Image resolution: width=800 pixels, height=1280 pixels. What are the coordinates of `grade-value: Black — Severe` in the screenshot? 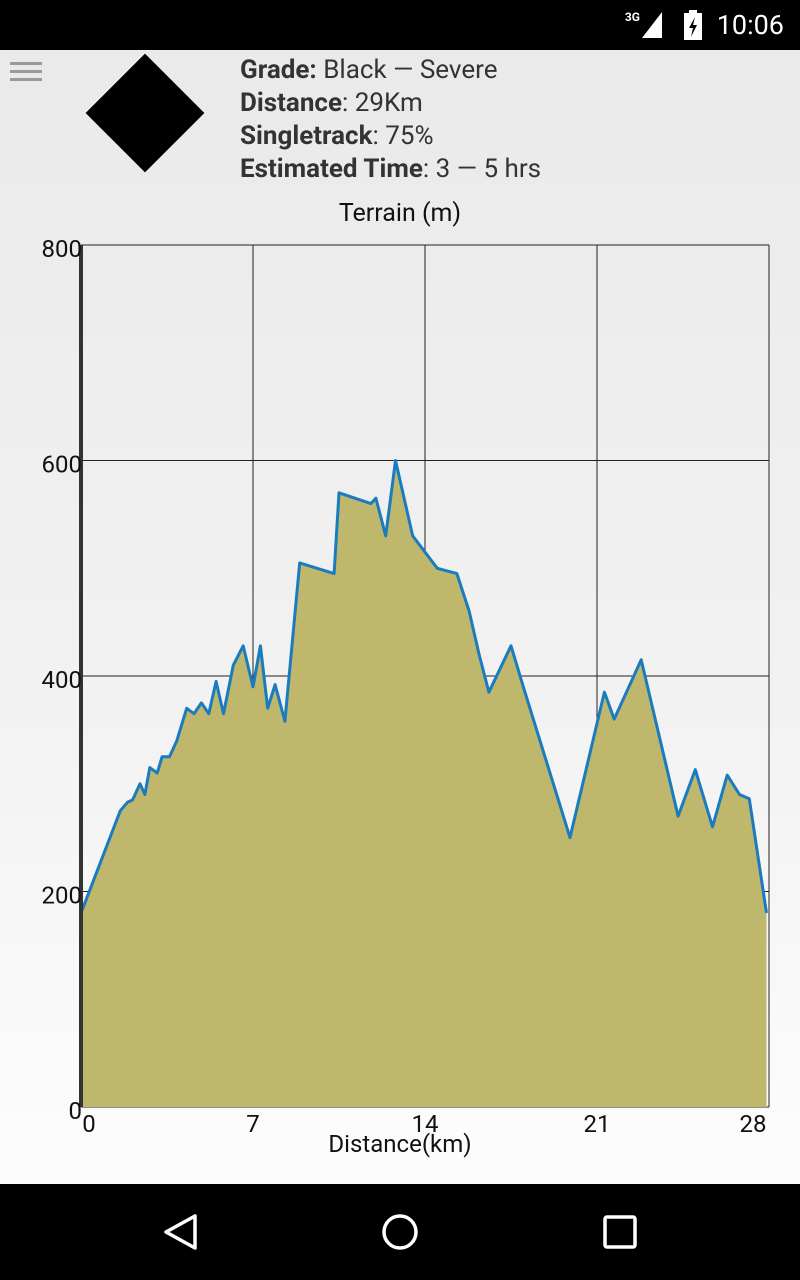 It's located at (407, 70).